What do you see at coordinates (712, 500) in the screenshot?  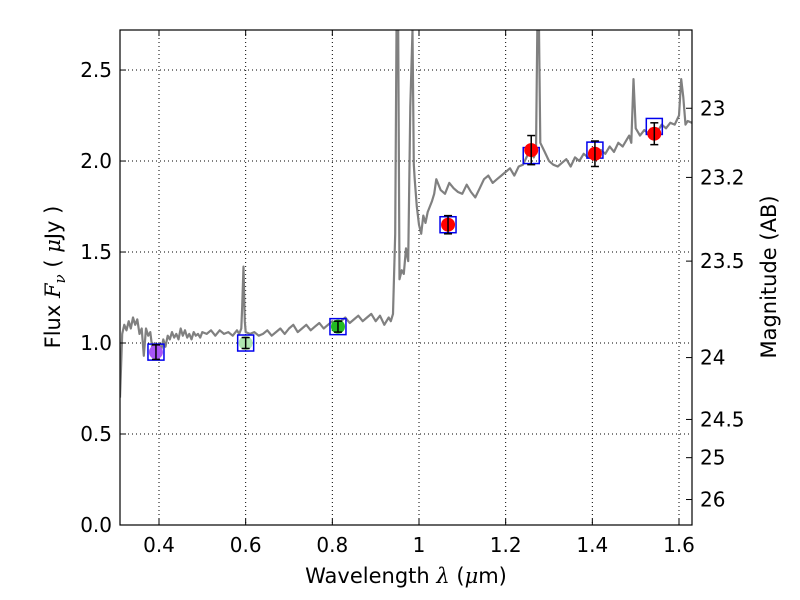 I see `y2-tick-label: 26` at bounding box center [712, 500].